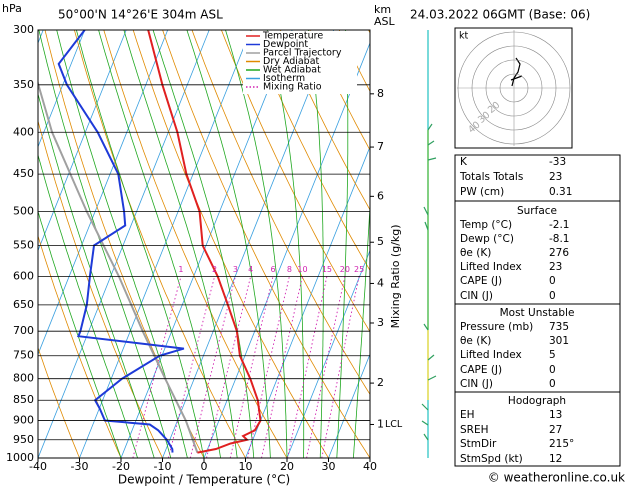  What do you see at coordinates (23, 378) in the screenshot?
I see `y-tick-label: 800` at bounding box center [23, 378].